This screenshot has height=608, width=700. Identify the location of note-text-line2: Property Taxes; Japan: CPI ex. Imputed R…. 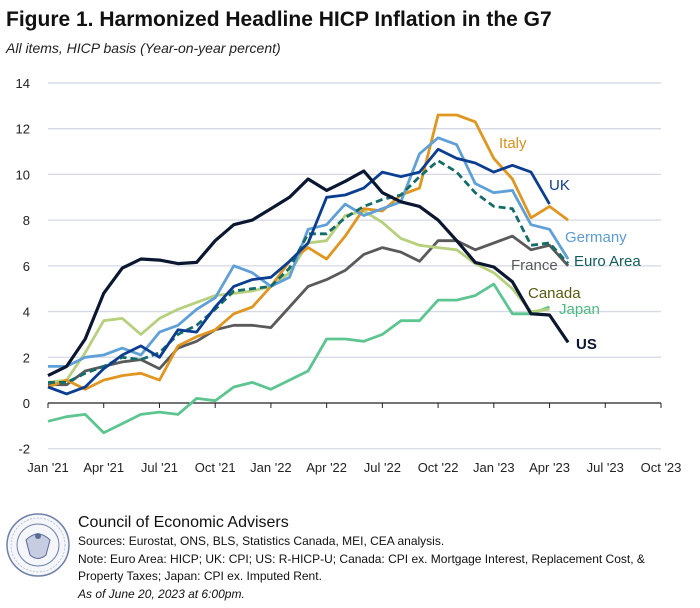
(200, 576).